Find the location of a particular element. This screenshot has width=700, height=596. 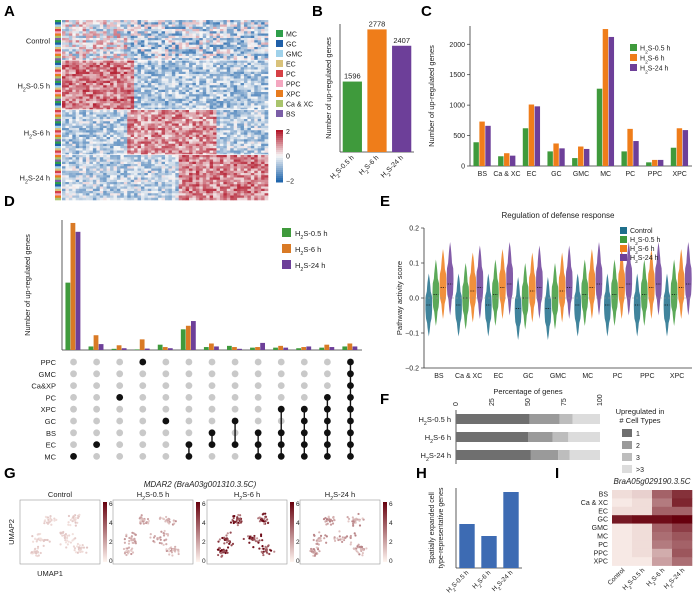

colorbar-segment is located at coordinates (279, 171).